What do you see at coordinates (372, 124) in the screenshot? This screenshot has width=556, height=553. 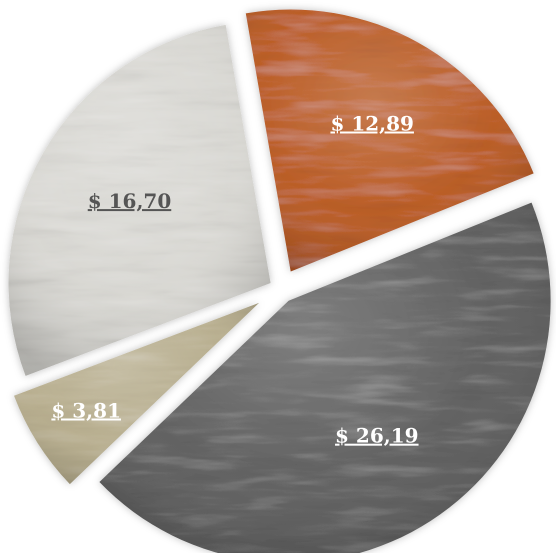 I see `slice-value-label-4: $ 12,89` at bounding box center [372, 124].